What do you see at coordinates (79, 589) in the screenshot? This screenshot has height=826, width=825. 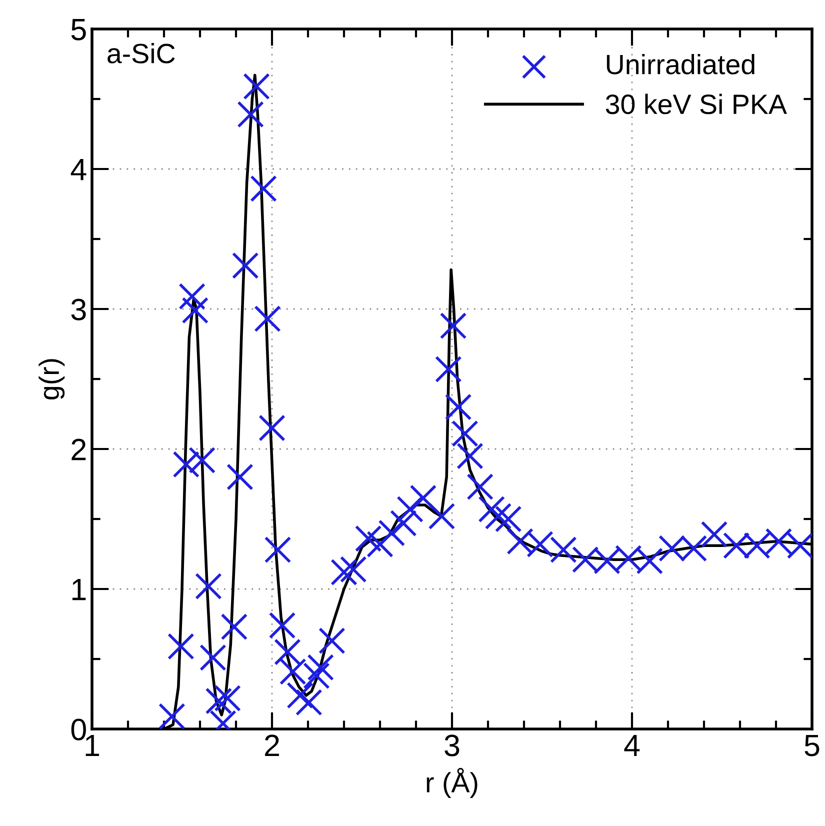 I see `y-tick-label: 1` at bounding box center [79, 589].